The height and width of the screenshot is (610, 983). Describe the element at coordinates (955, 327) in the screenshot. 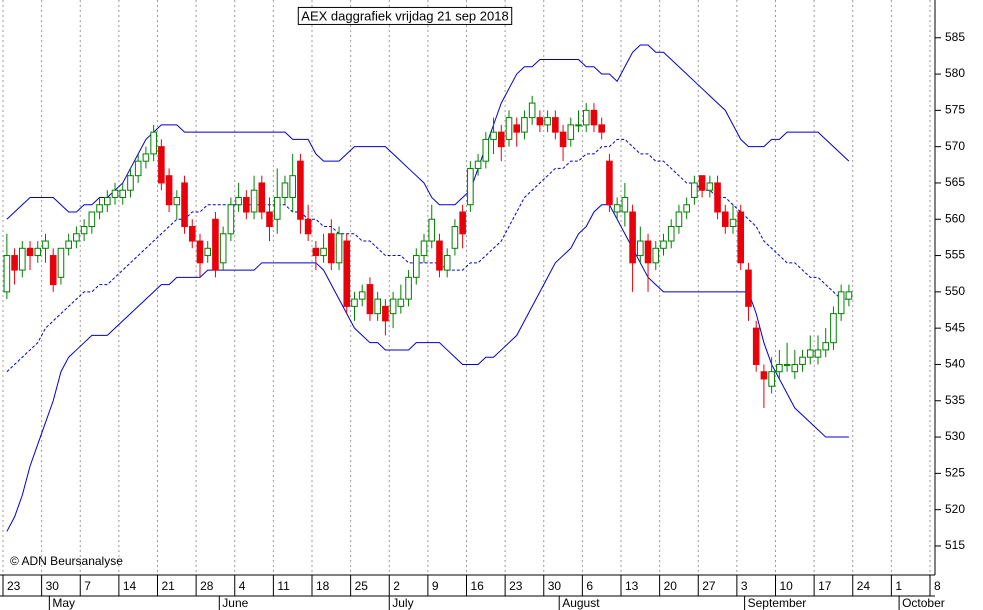

I see `y-tick-label: 545` at that location.